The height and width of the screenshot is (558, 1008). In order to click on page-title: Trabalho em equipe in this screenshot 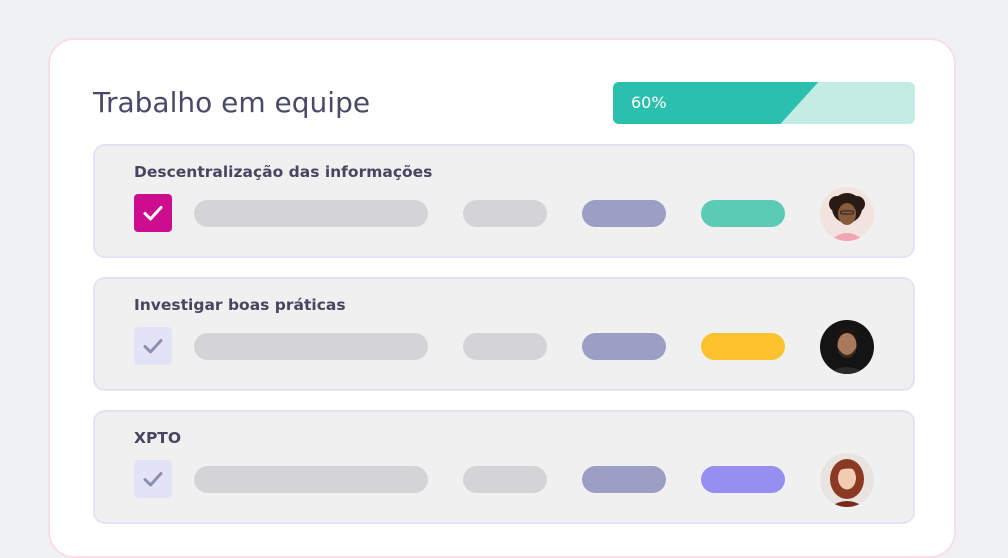, I will do `click(232, 102)`.